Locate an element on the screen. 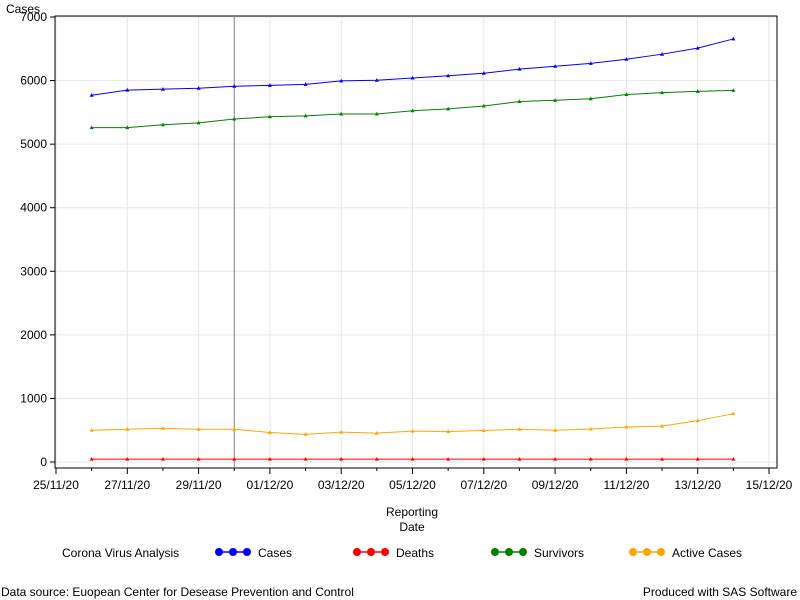 This screenshot has width=800, height=600. x-tick-label: 27/11/20 is located at coordinates (127, 485).